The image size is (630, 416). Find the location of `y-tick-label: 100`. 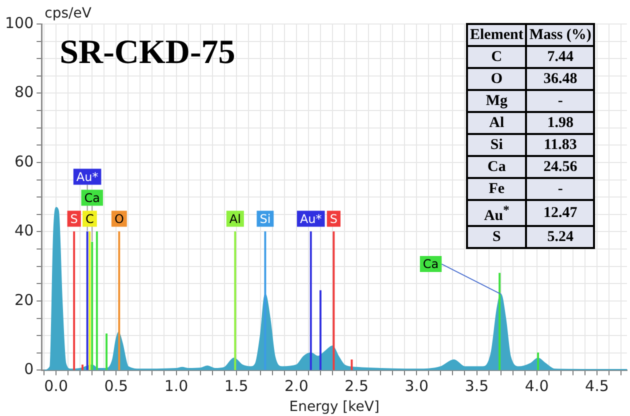

y-tick-label: 100 is located at coordinates (19, 23).